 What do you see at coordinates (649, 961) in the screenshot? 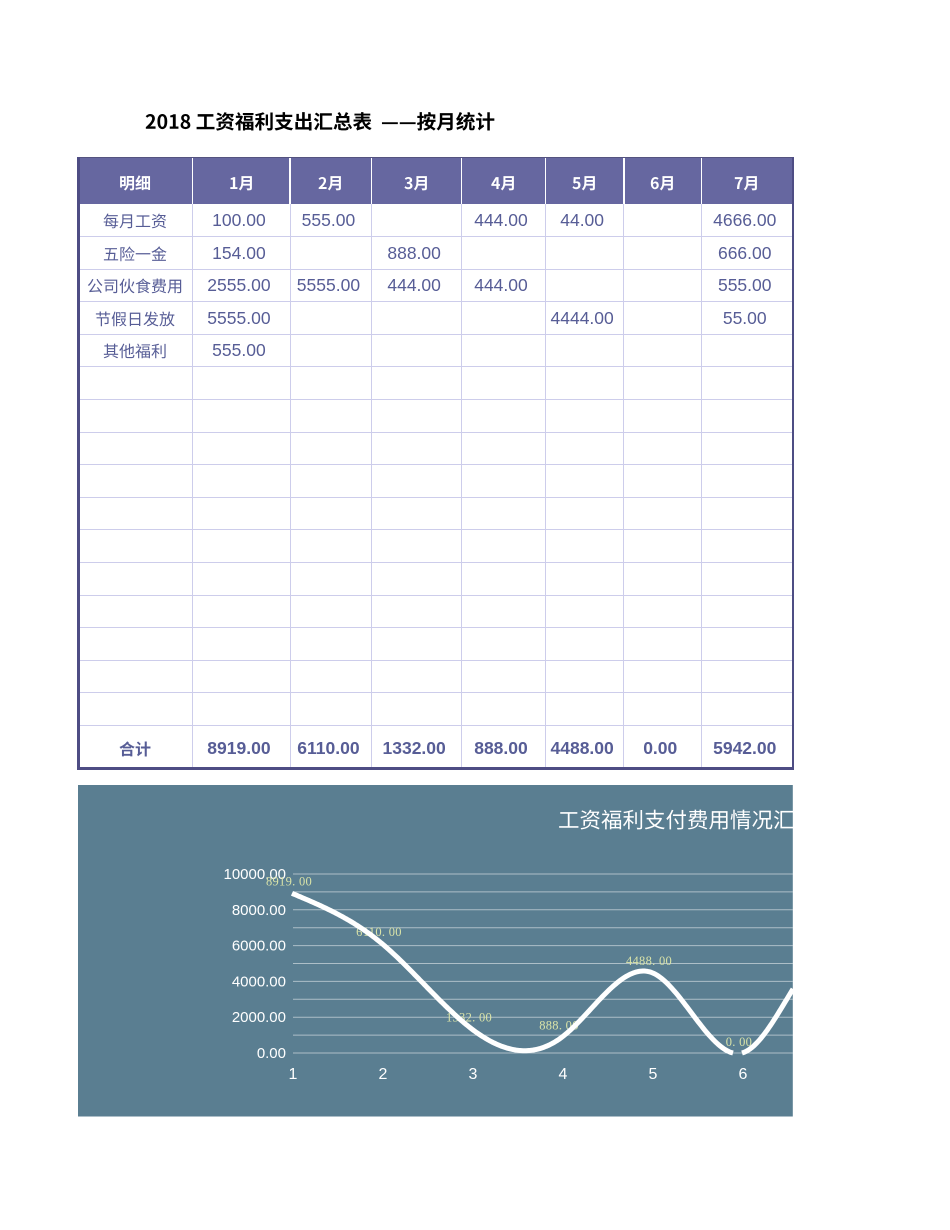
I see `svg-text: 4488. 00` at bounding box center [649, 961].